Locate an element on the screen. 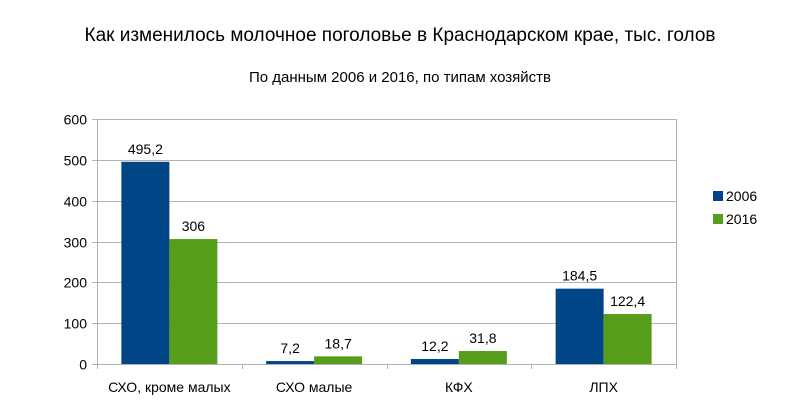 The height and width of the screenshot is (411, 800). legend-label-2016: 2016 is located at coordinates (741, 219).